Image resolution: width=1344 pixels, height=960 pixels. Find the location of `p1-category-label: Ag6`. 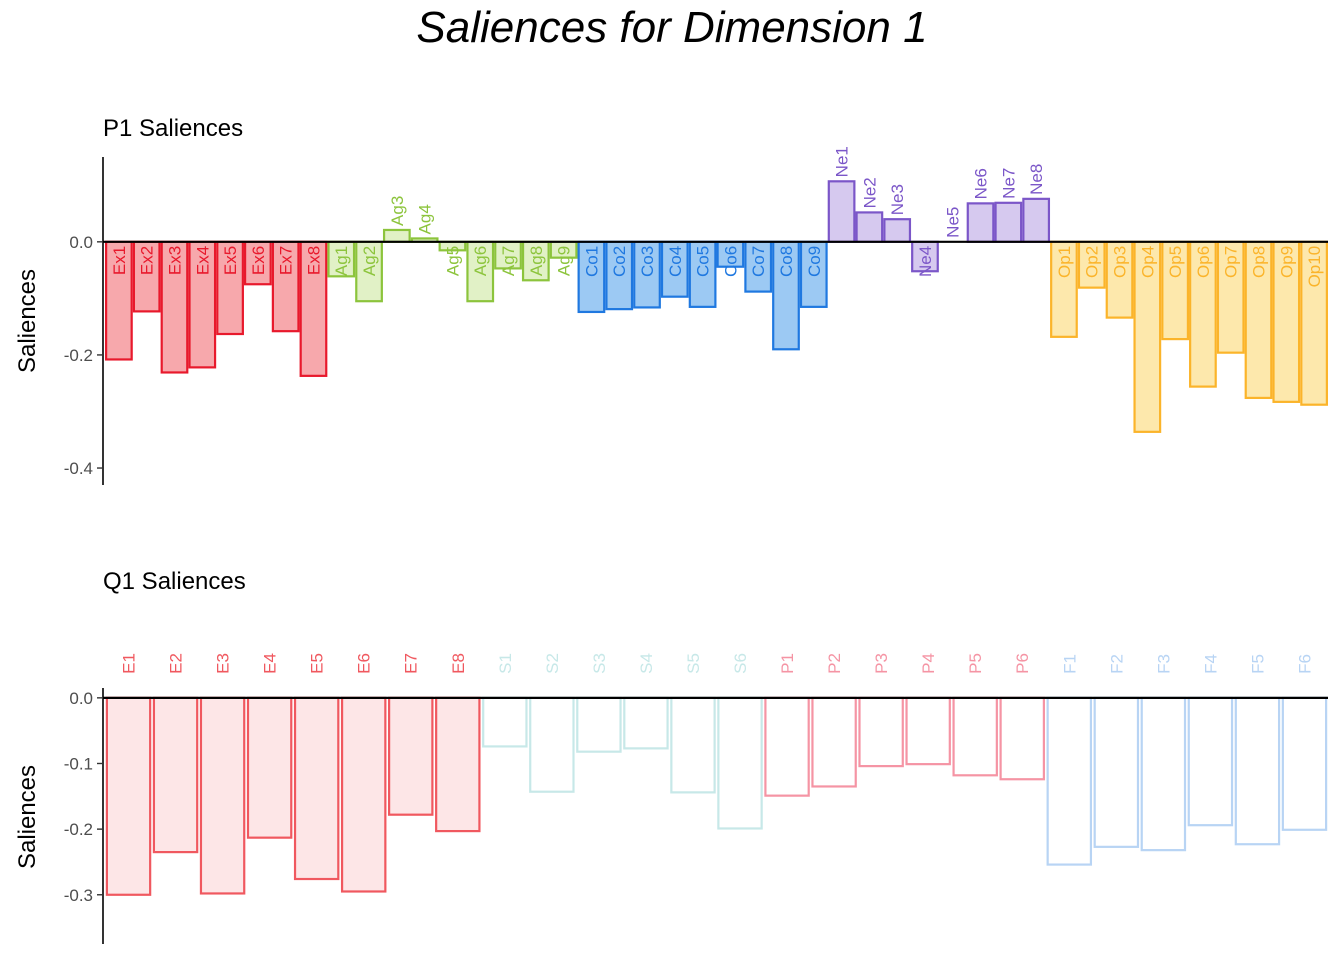

p1-category-label: Ag6 is located at coordinates (480, 261).